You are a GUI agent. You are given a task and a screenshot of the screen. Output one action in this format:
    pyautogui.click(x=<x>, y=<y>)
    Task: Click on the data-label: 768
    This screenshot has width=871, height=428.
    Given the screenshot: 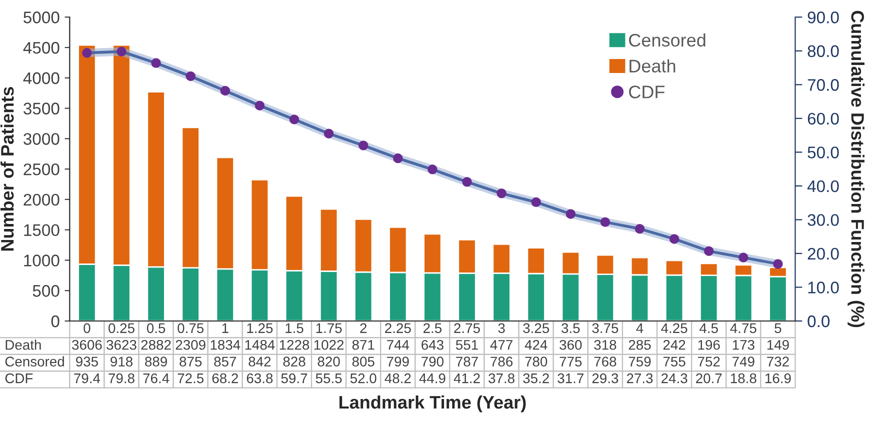 What is the action you would take?
    pyautogui.click(x=605, y=361)
    